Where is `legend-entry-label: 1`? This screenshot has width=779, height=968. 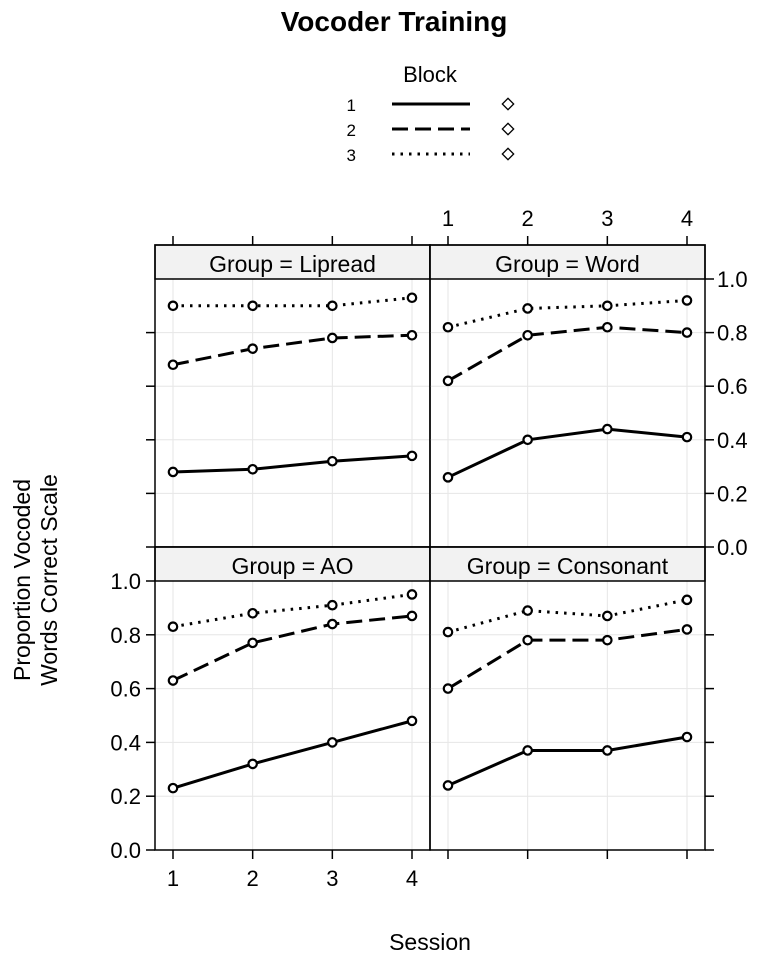 legend-entry-label: 1 is located at coordinates (351, 105).